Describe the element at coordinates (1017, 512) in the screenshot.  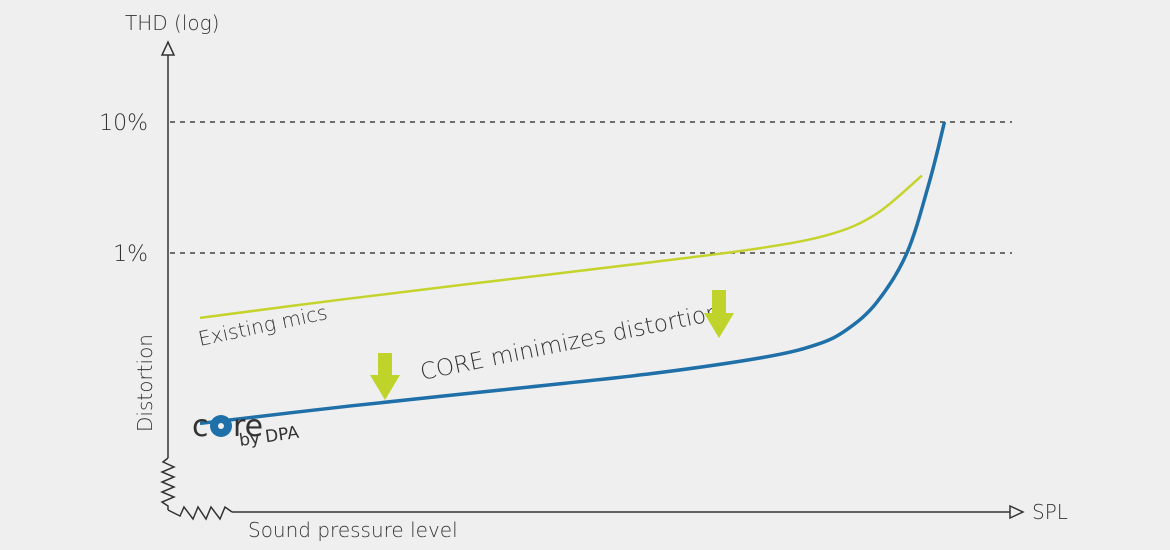
I see `x-axis-arrow` at that location.